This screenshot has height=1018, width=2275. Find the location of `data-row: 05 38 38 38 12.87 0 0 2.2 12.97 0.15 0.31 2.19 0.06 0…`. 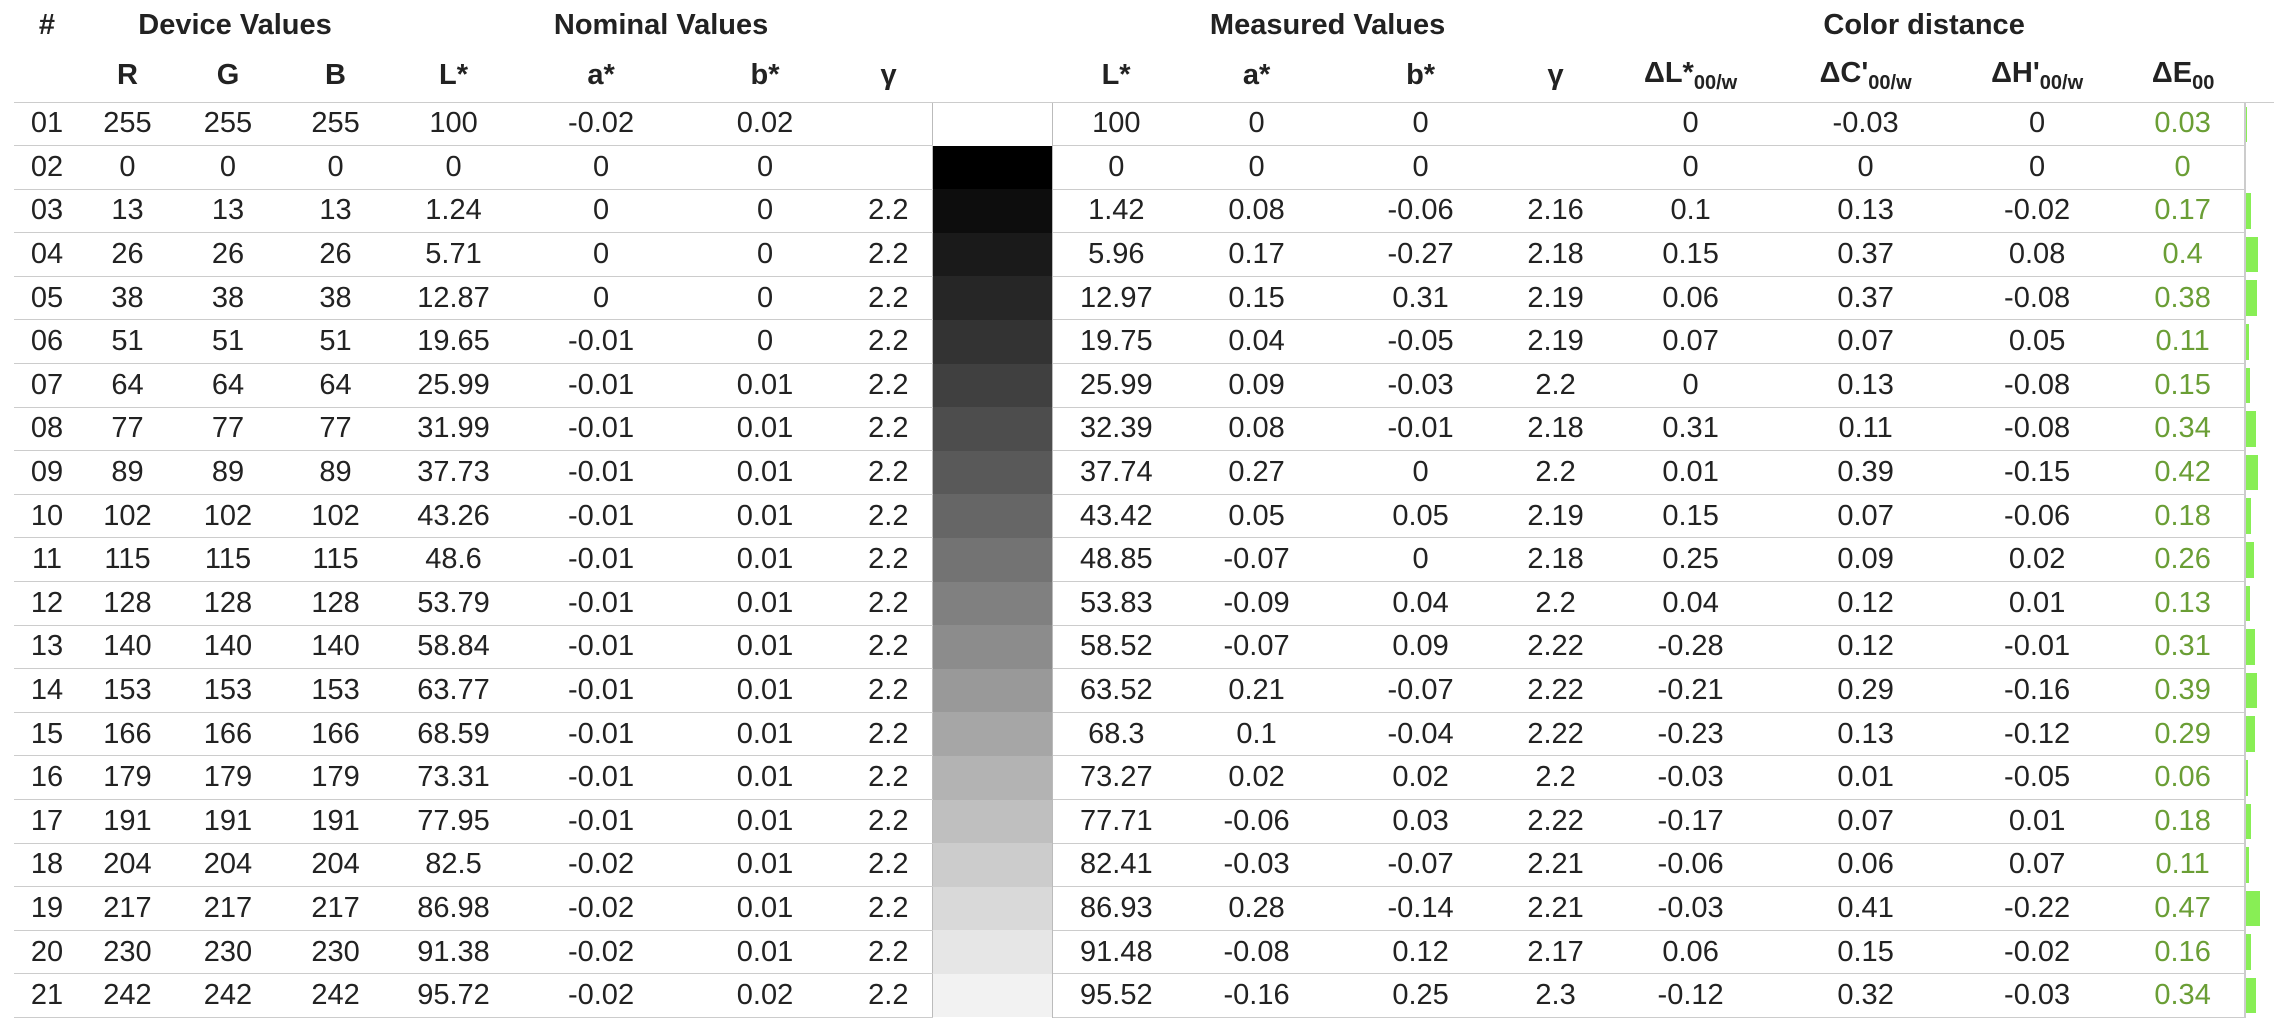

data-row: 05 38 38 38 12.87 0 0 2.2 12.97 0.15 0.31 2.19 0.06 0… is located at coordinates (1144, 298).